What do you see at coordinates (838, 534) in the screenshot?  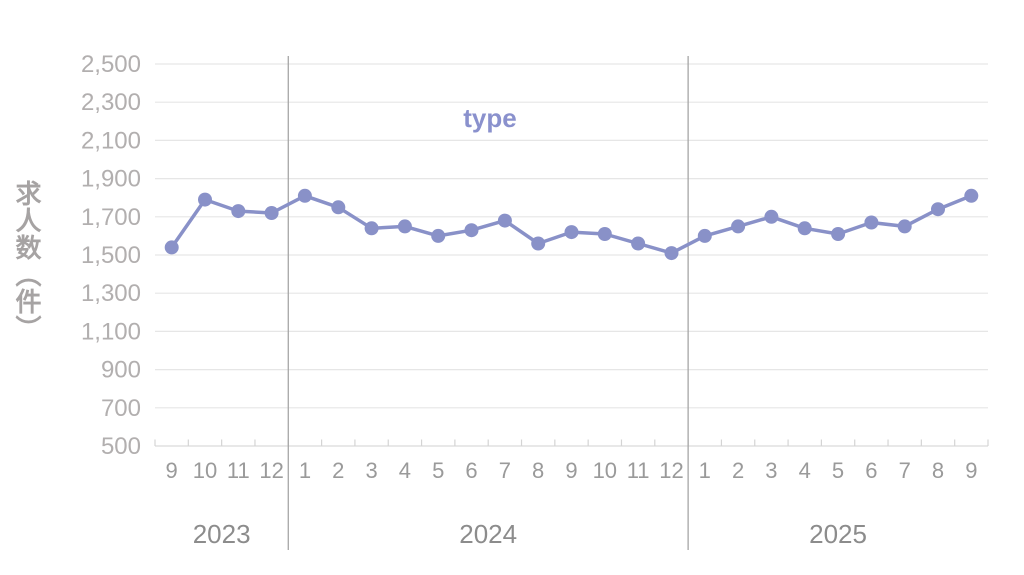 I see `year-label: 2025` at bounding box center [838, 534].